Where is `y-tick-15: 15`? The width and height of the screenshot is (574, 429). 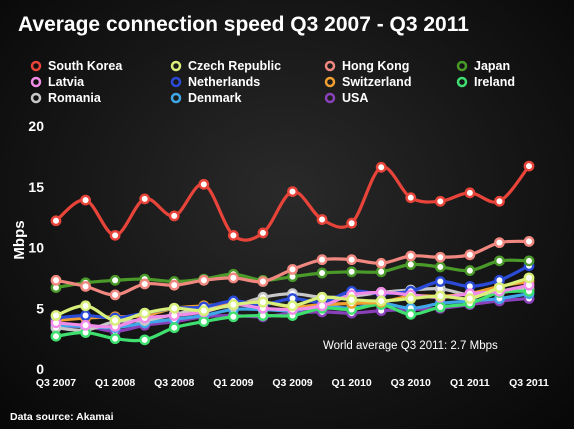 y-tick-15: 15 is located at coordinates (36, 187).